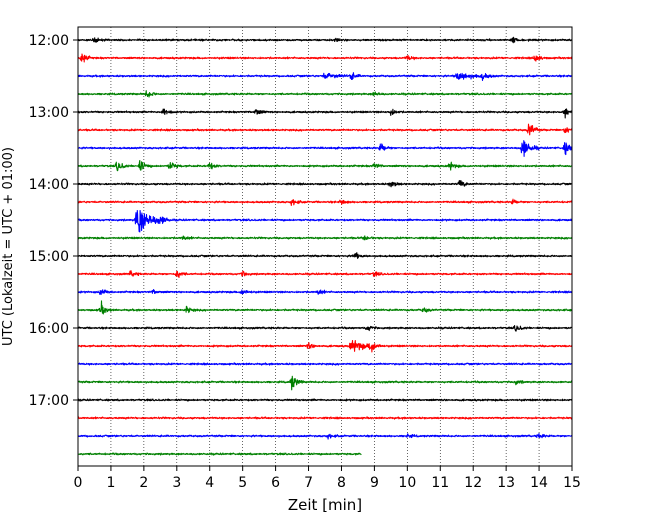 This screenshot has width=650, height=520. What do you see at coordinates (143, 483) in the screenshot?
I see `x-tick-label: 2` at bounding box center [143, 483].